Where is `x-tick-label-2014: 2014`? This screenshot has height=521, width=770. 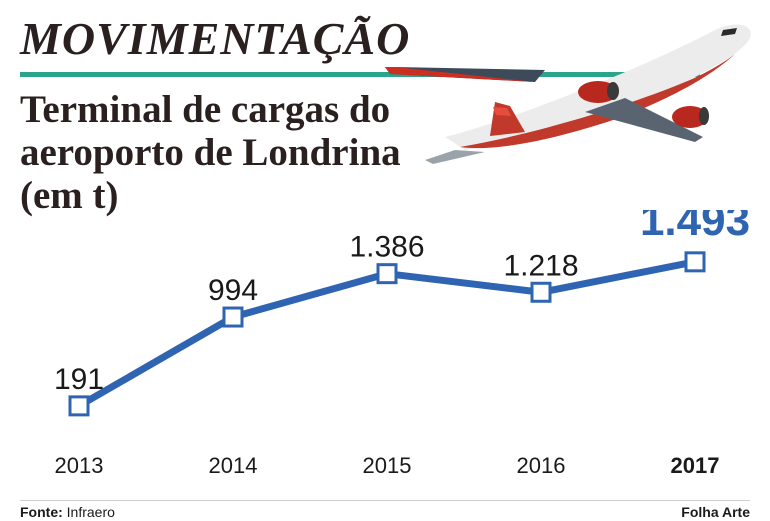 x-tick-label-2014: 2014 is located at coordinates (233, 465).